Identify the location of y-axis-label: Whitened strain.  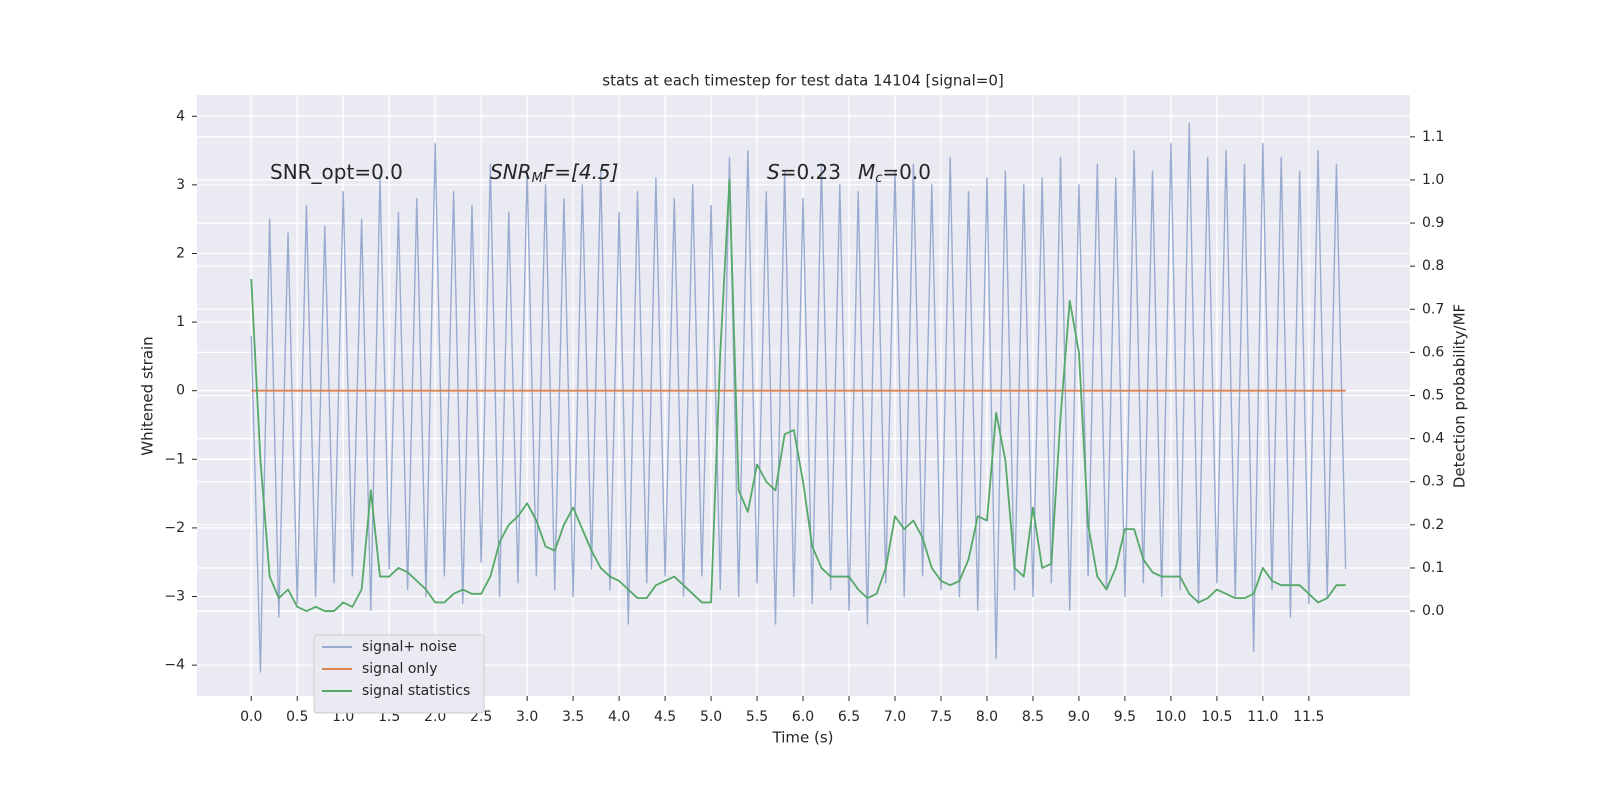
(148, 395).